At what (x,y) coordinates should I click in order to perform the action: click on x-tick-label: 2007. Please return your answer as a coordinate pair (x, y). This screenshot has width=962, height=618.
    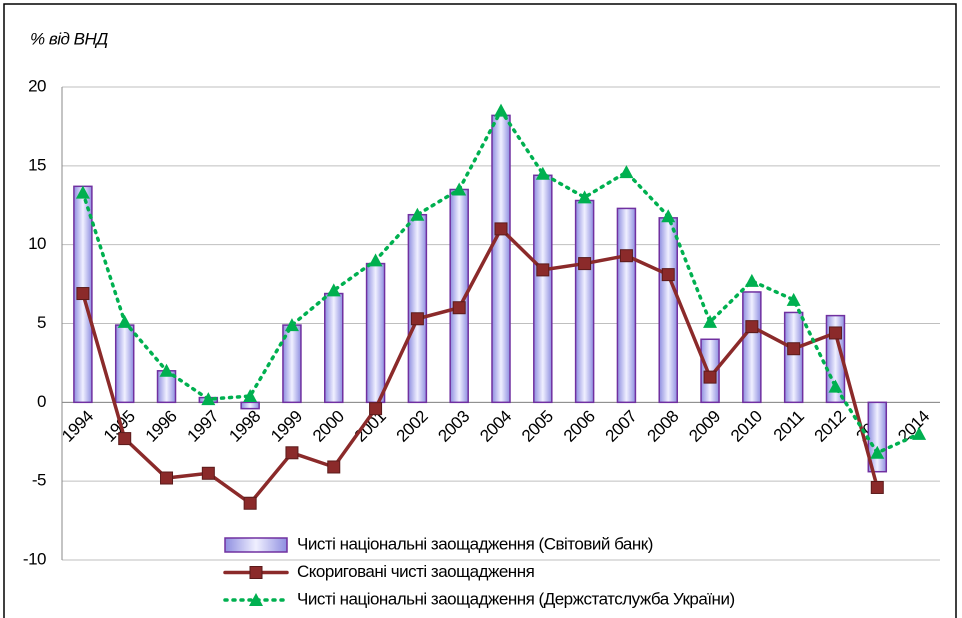
    Looking at the image, I should click on (621, 426).